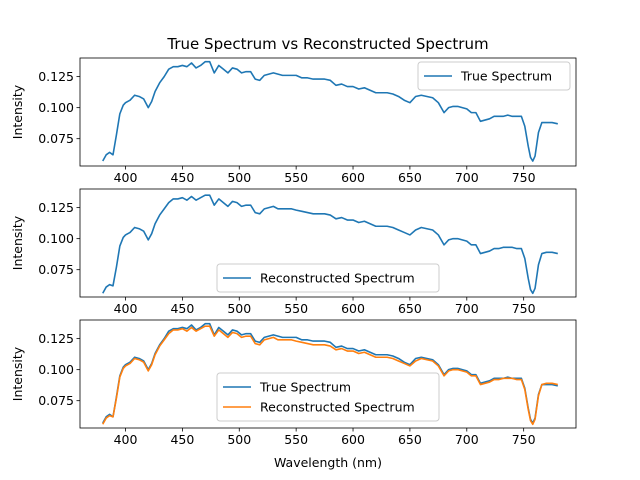 This screenshot has height=480, width=640. I want to click on x-axis-label: Wavelength (nm), so click(328, 462).